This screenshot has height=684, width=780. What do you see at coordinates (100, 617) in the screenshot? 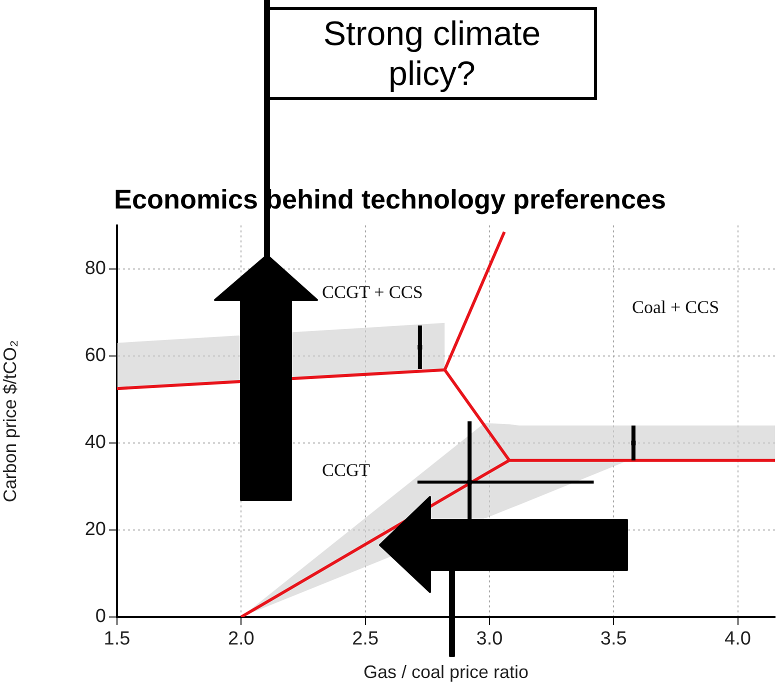
I see `y-tick-label: 0` at bounding box center [100, 617].